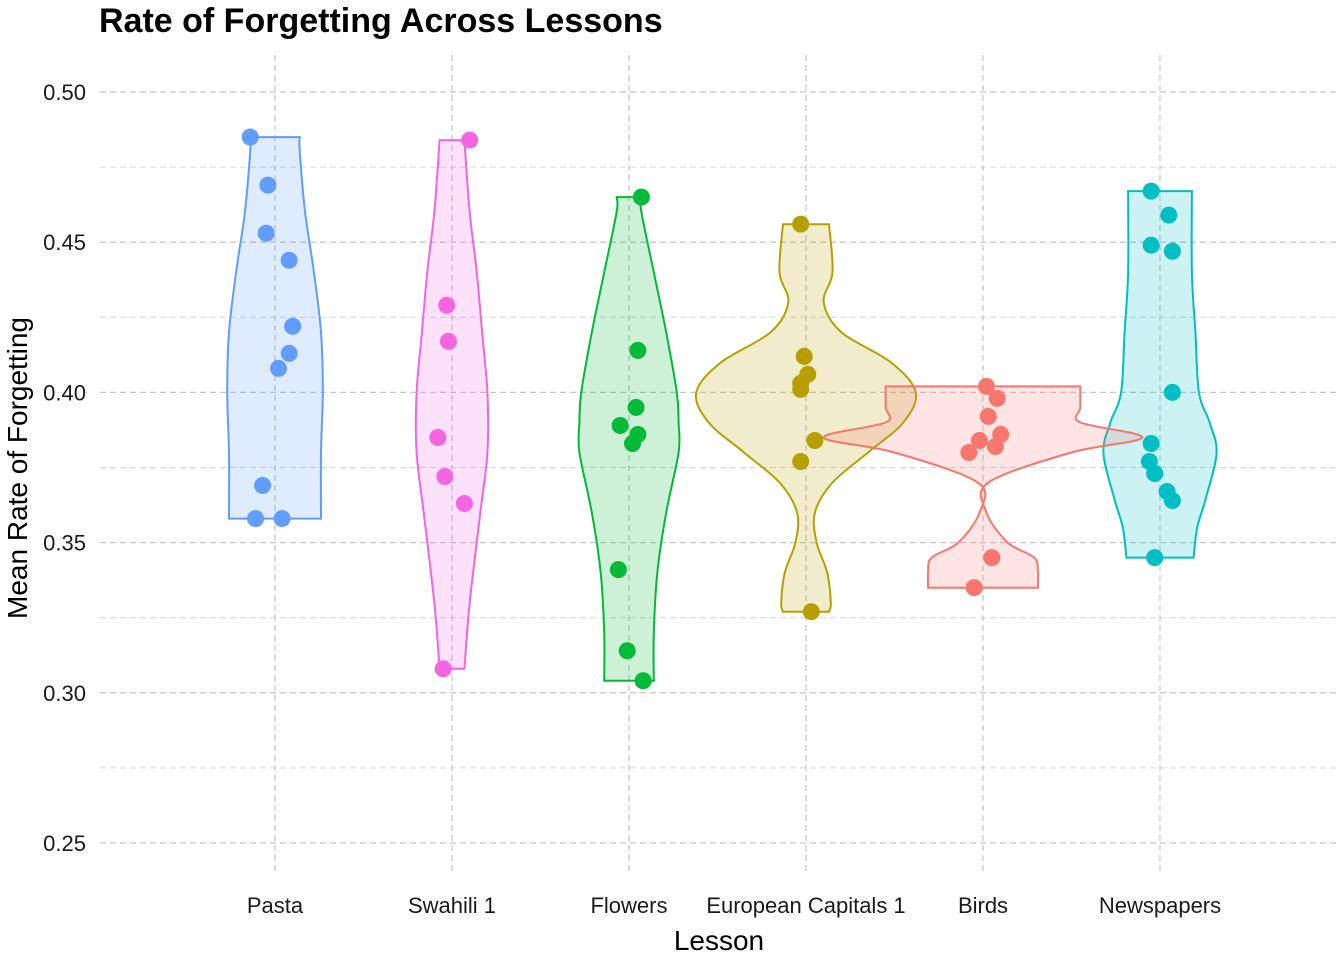  Describe the element at coordinates (805, 905) in the screenshot. I see `x-tick-label: European Capitals 1` at that location.